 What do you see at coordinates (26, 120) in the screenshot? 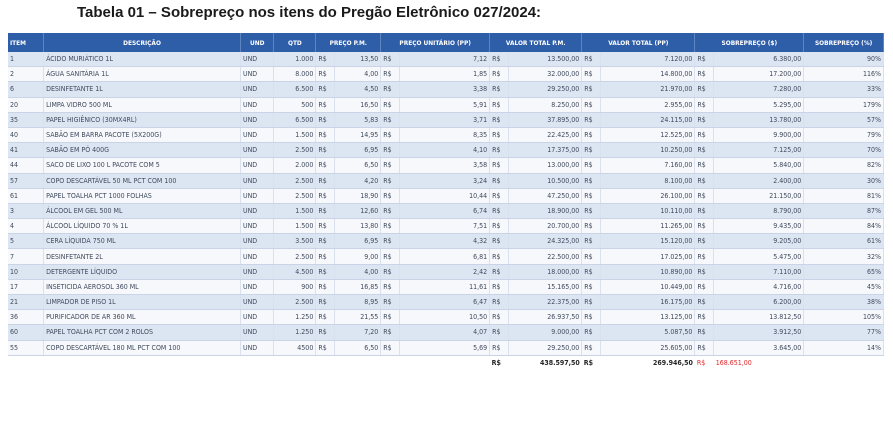
I see `item-cell: 35` at bounding box center [26, 120].